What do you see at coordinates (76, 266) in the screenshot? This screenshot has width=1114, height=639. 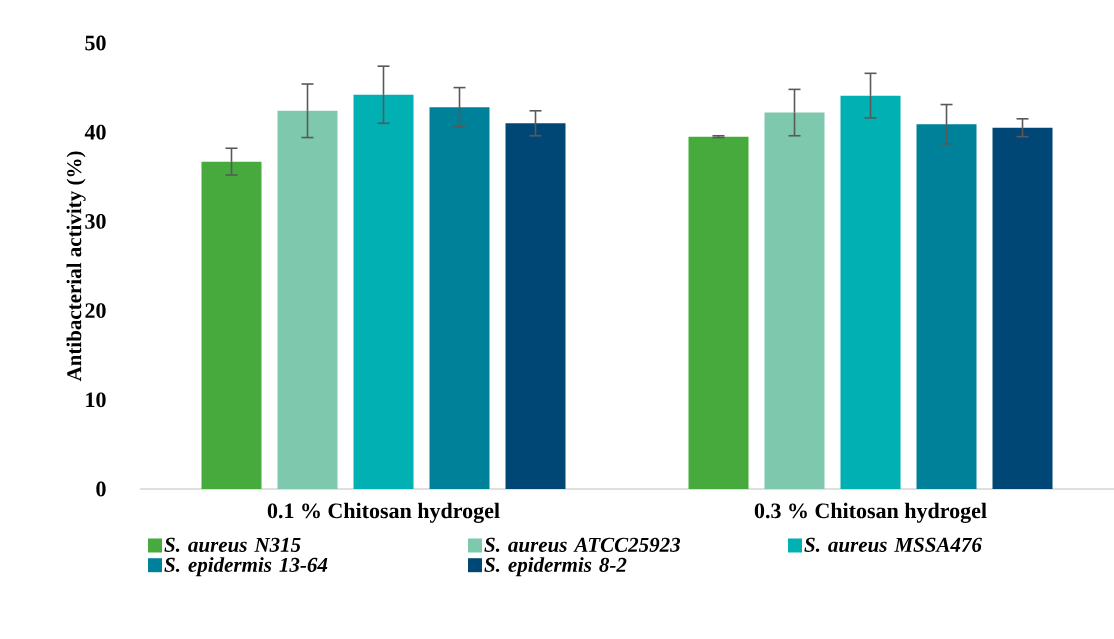 I see `y-axis-title: Antibacterial activity (%)` at bounding box center [76, 266].